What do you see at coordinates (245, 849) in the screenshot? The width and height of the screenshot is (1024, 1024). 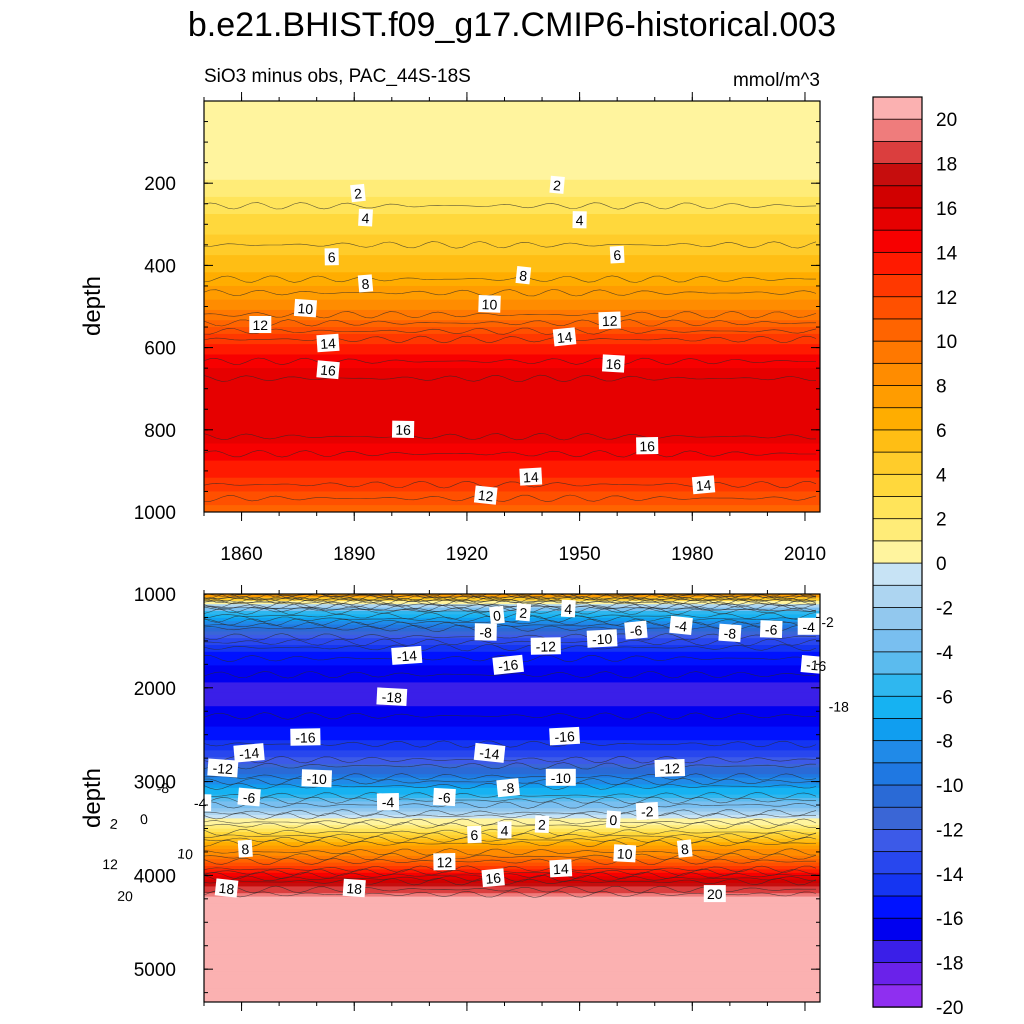 I see `contour-label-text: 8` at bounding box center [245, 849].